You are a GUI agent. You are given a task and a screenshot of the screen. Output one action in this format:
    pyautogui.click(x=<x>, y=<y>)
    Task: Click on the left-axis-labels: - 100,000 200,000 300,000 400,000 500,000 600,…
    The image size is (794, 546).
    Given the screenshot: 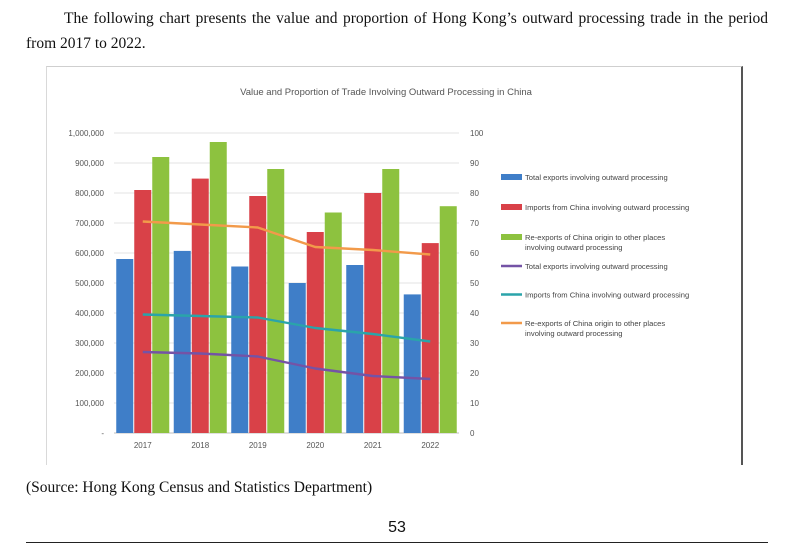 What is the action you would take?
    pyautogui.click(x=86, y=283)
    